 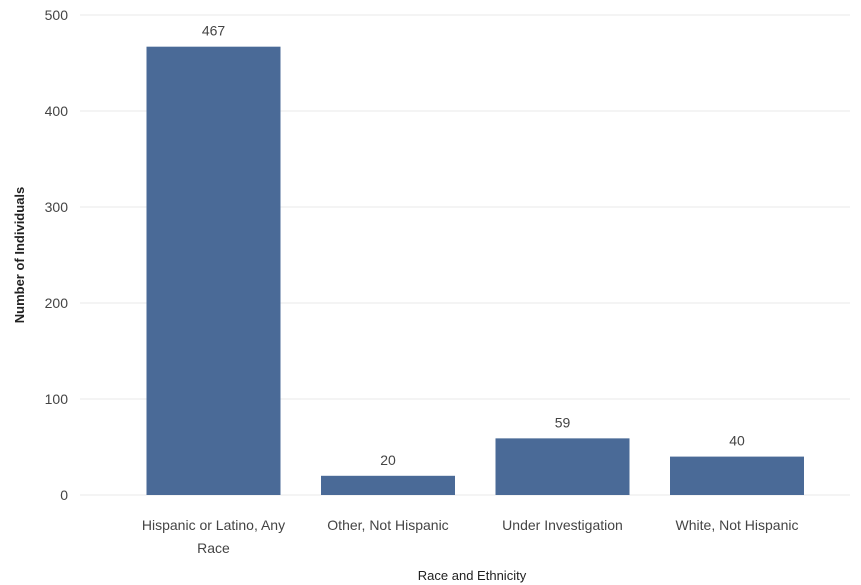 What do you see at coordinates (64, 495) in the screenshot?
I see `y-tick-label: 0` at bounding box center [64, 495].